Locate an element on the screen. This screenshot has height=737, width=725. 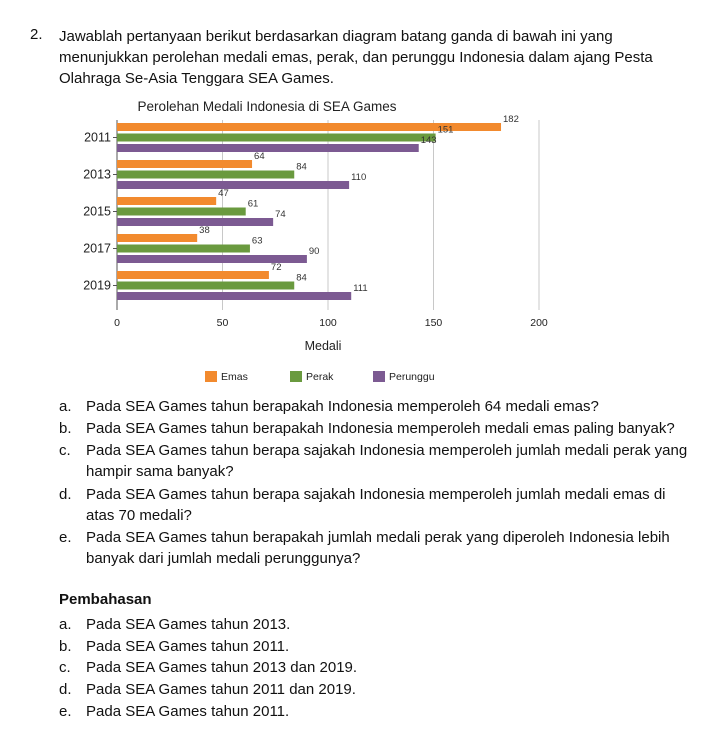
data-label: 63 is located at coordinates (257, 241).